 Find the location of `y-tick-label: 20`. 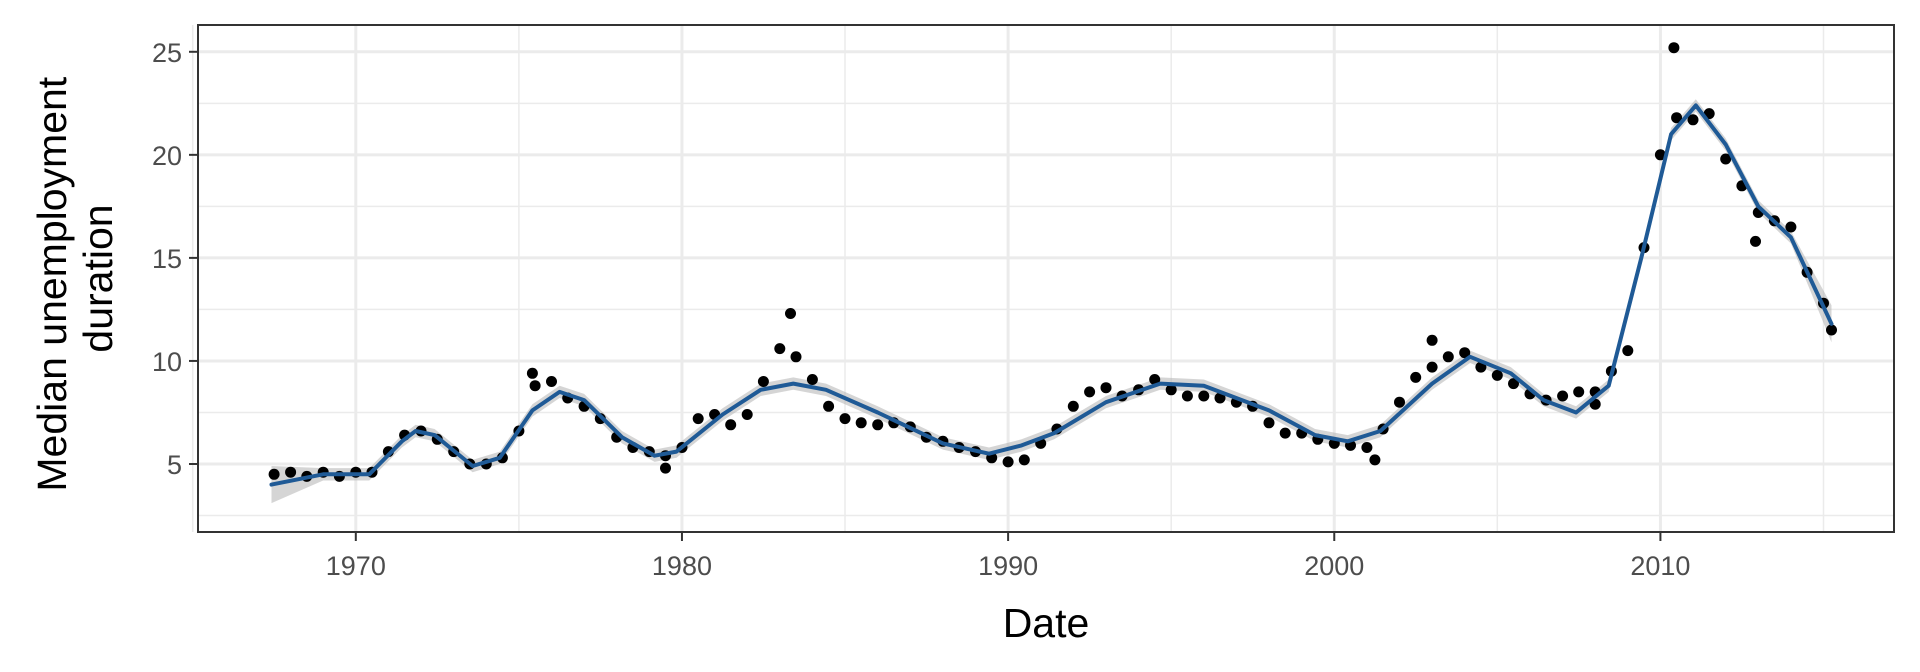

y-tick-label: 20 is located at coordinates (167, 156).